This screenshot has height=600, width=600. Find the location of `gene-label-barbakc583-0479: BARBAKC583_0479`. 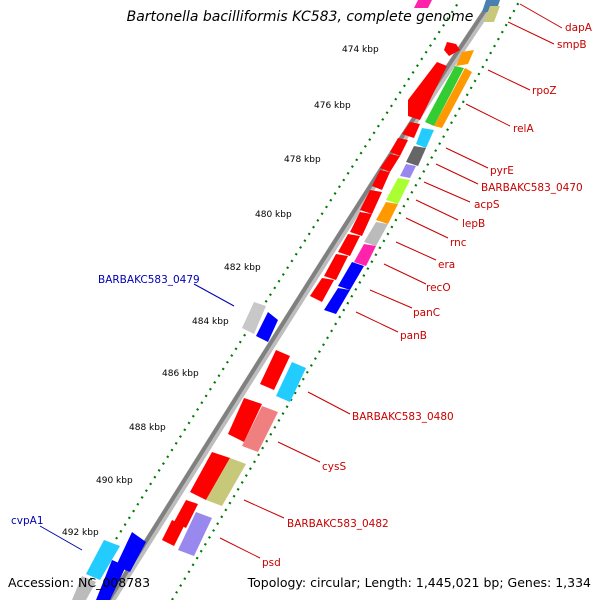

gene-label-barbakc583-0479: BARBAKC583_0479 is located at coordinates (149, 280).